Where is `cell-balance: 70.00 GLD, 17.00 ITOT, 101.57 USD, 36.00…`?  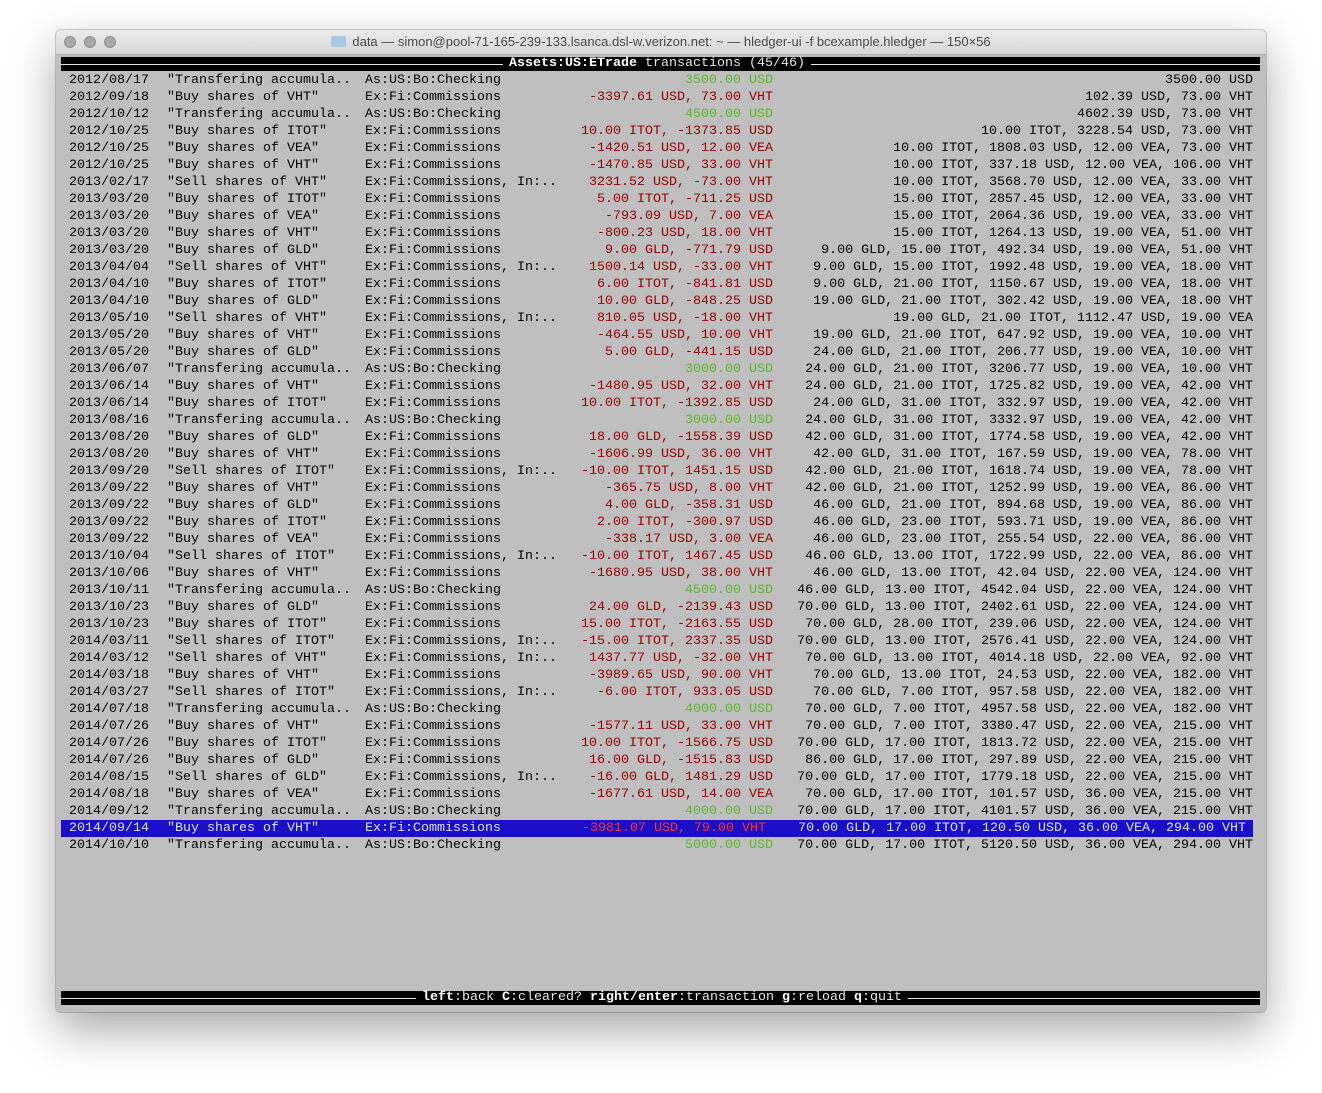 cell-balance: 70.00 GLD, 17.00 ITOT, 101.57 USD, 36.00… is located at coordinates (1029, 794).